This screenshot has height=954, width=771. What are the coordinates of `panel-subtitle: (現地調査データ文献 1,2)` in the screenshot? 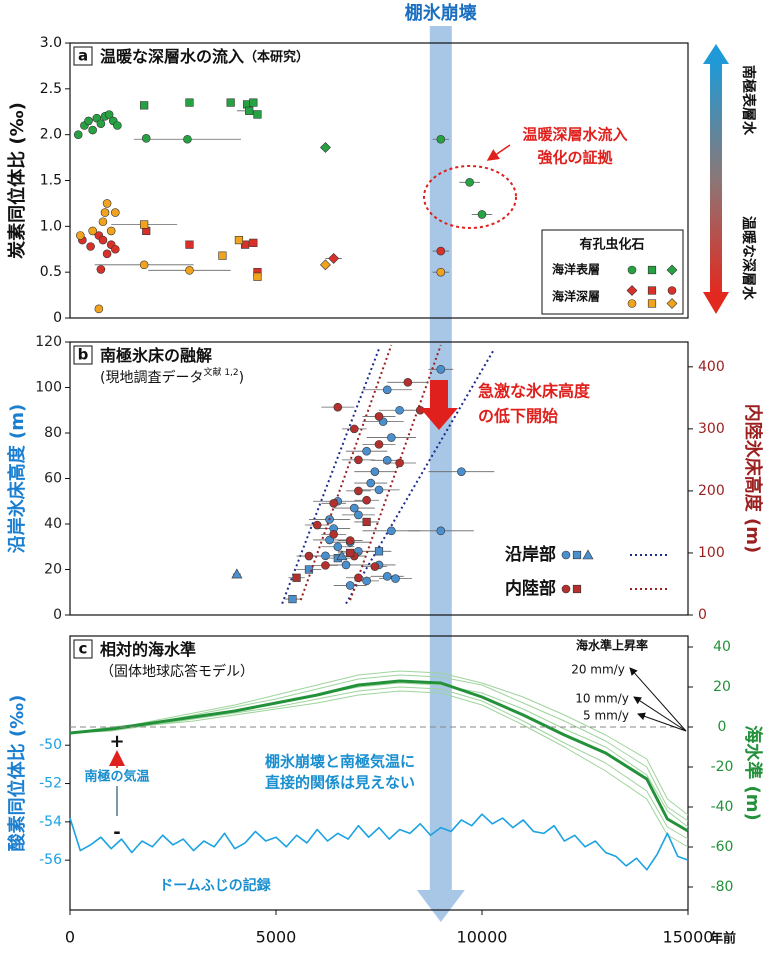 It's located at (172, 376).